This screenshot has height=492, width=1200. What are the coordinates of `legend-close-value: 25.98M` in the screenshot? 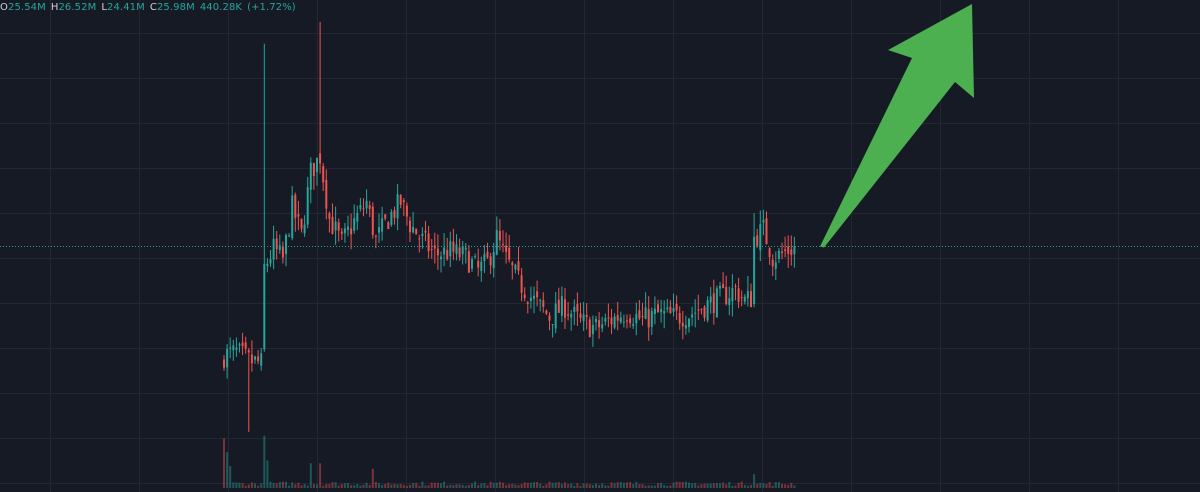 It's located at (175, 7).